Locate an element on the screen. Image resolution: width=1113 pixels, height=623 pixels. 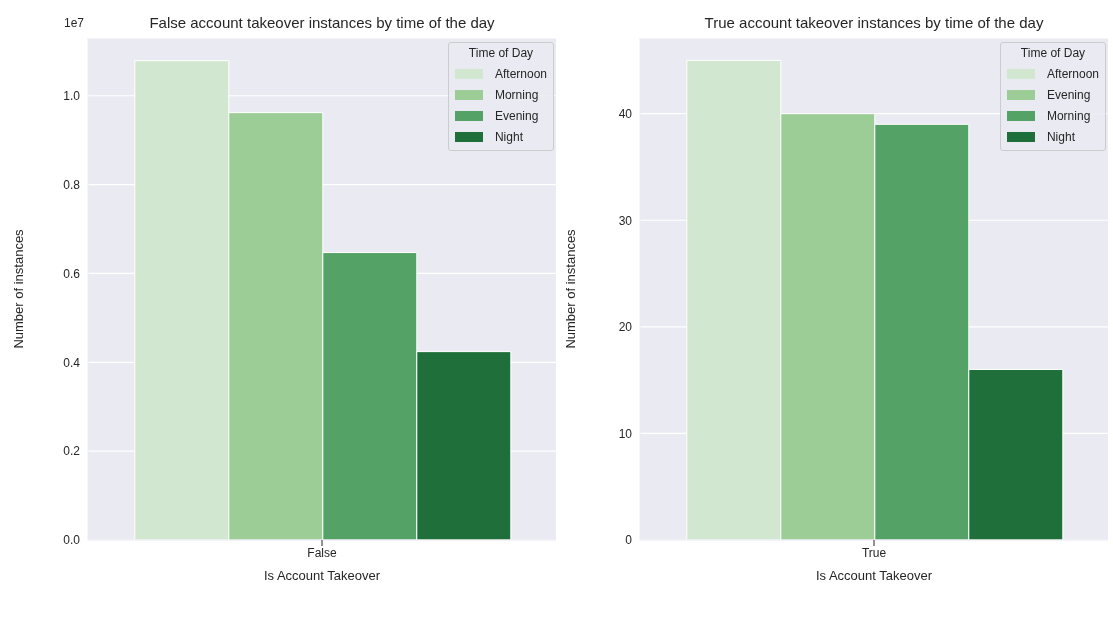
y-tick-label: 1.0 is located at coordinates (72, 96).